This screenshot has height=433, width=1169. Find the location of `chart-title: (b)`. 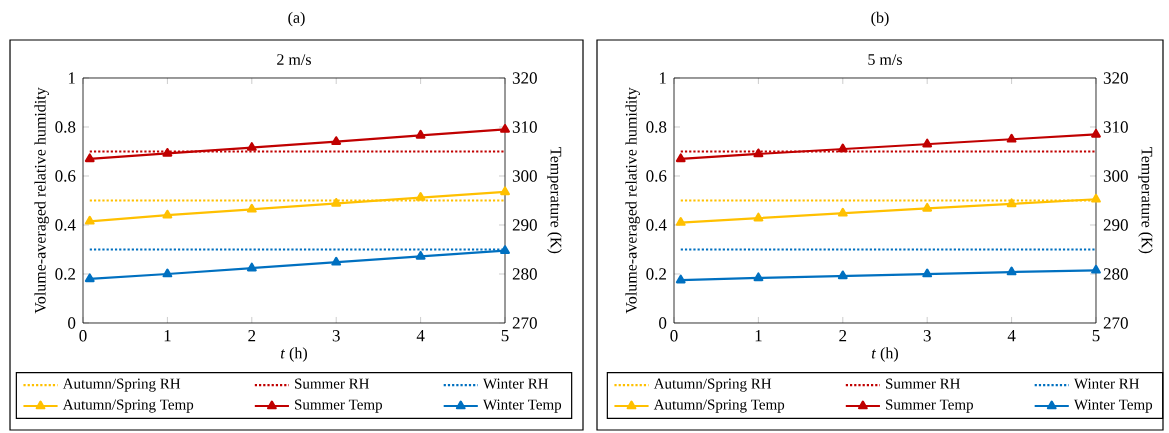

chart-title: (b) is located at coordinates (880, 19).